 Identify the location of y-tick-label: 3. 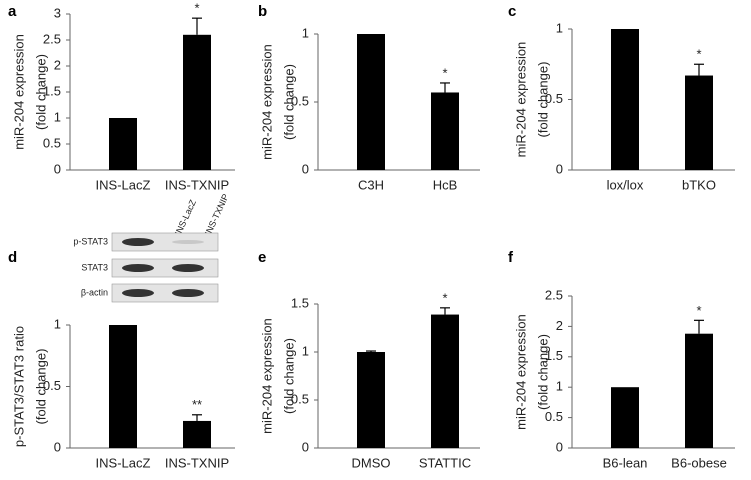
(57, 12).